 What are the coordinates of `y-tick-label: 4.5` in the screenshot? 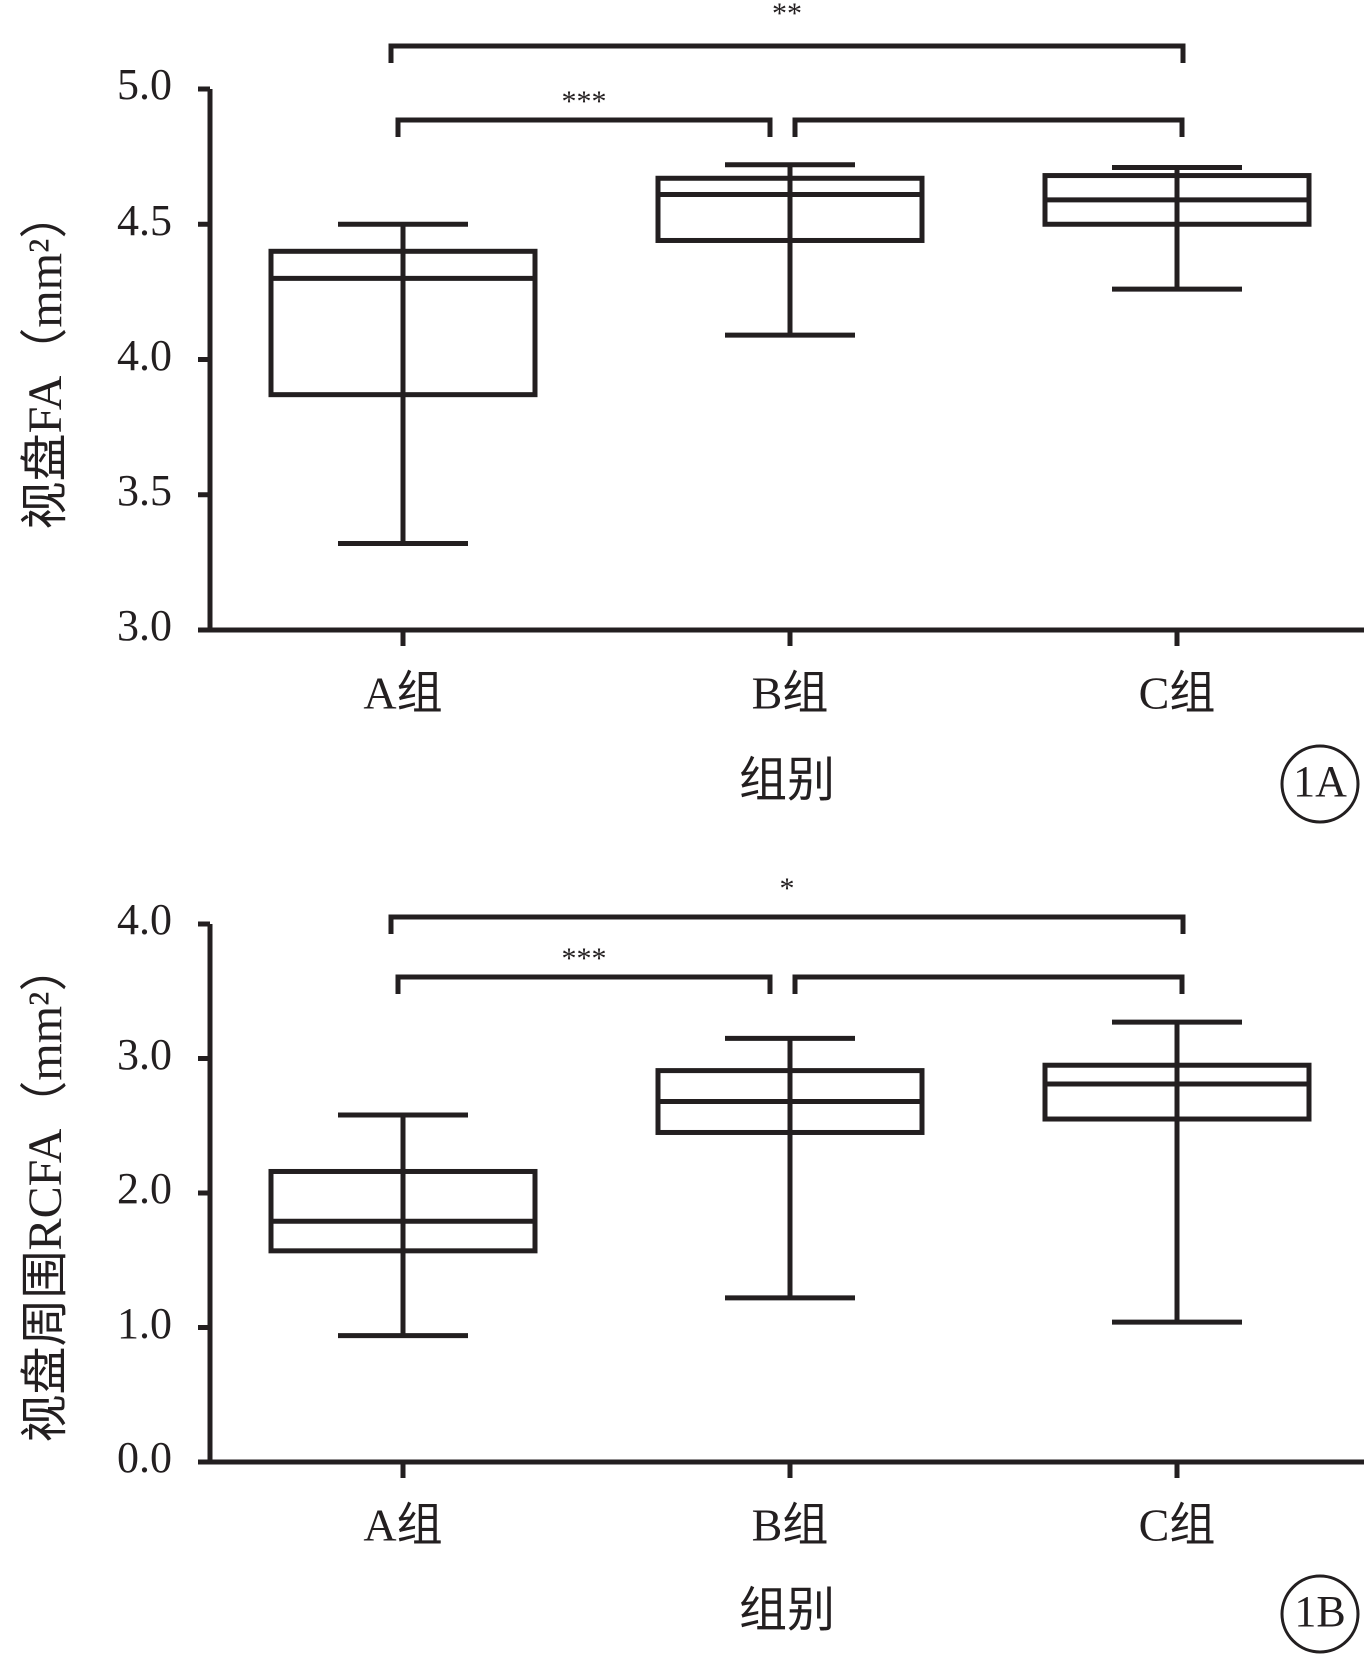 It's located at (144, 220).